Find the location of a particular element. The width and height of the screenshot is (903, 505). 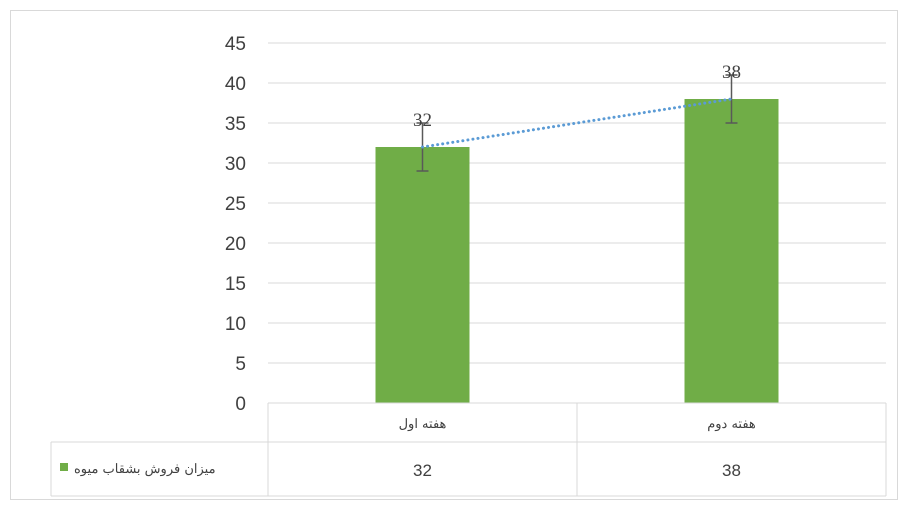

table-value: 32 is located at coordinates (422, 470).